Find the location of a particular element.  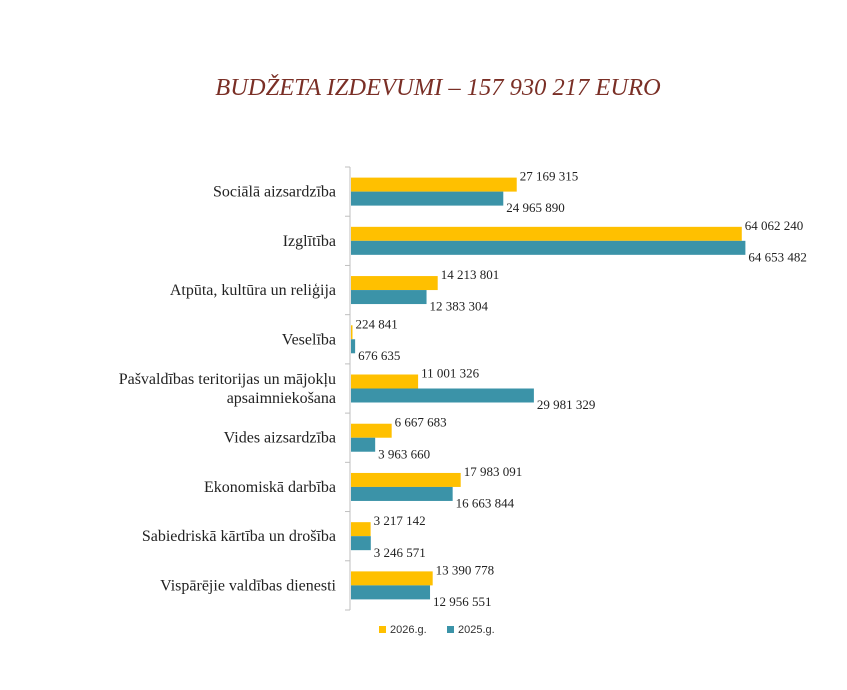

data-label-2026: 14 213 801 is located at coordinates (470, 274).